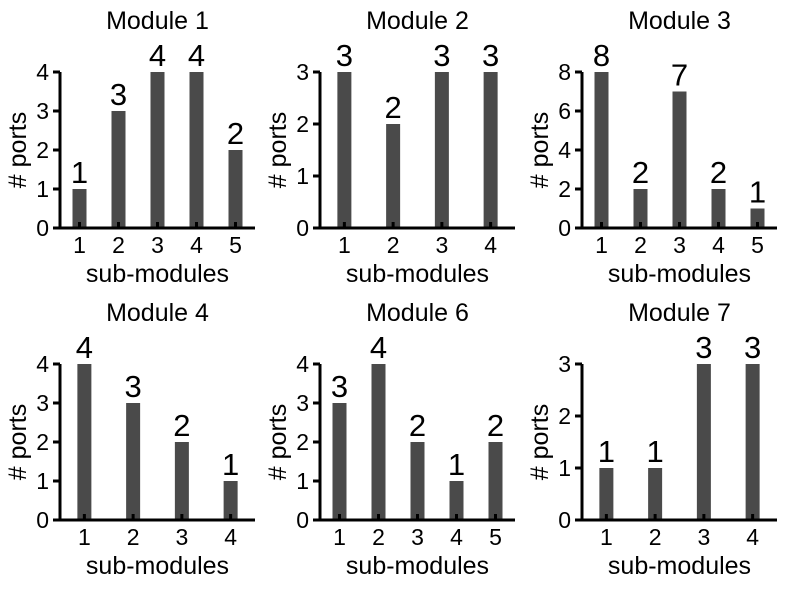 Image resolution: width=789 pixels, height=595 pixels. I want to click on y-tick-label: 6, so click(564, 111).